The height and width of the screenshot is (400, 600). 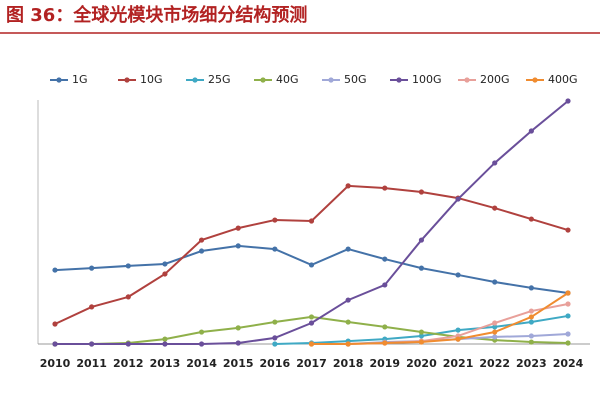 I want to click on x-tick-label: 2013, so click(x=165, y=363).